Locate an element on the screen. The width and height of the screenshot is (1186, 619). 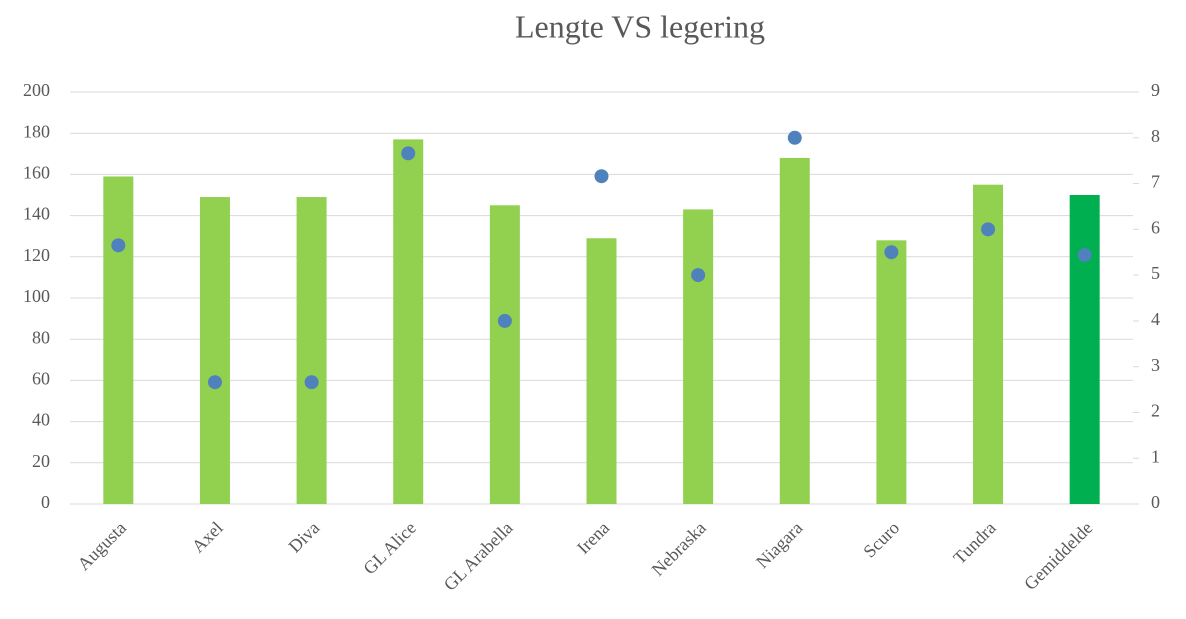
y-tick-label: 160 is located at coordinates (36, 173).